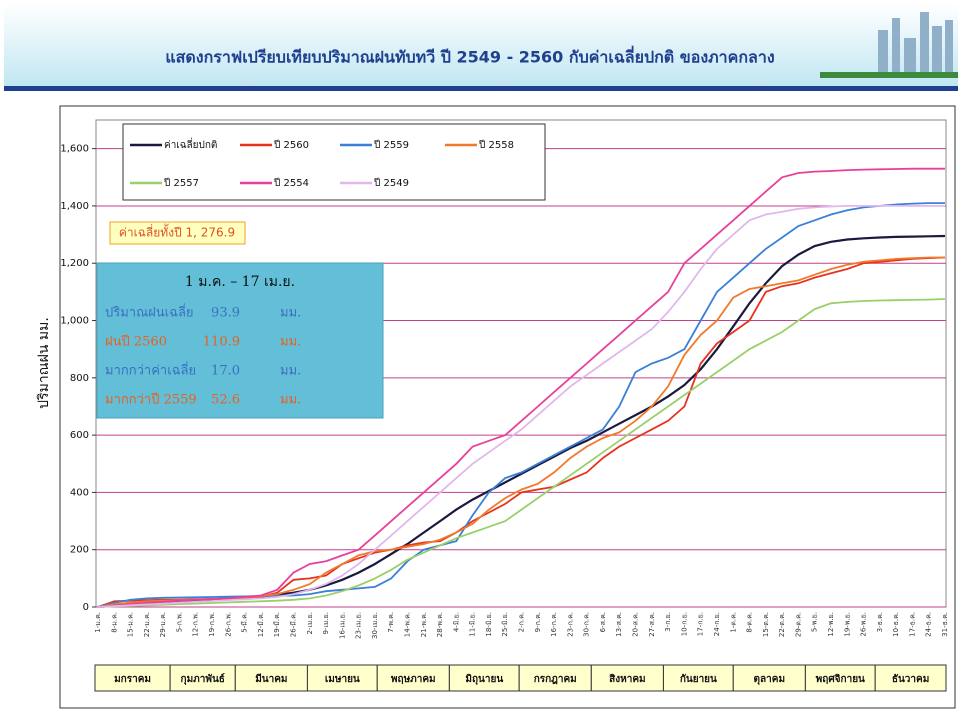 The width and height of the screenshot is (962, 725). Describe the element at coordinates (228, 624) in the screenshot. I see `x-tick-label: 26-ก.พ.` at that location.